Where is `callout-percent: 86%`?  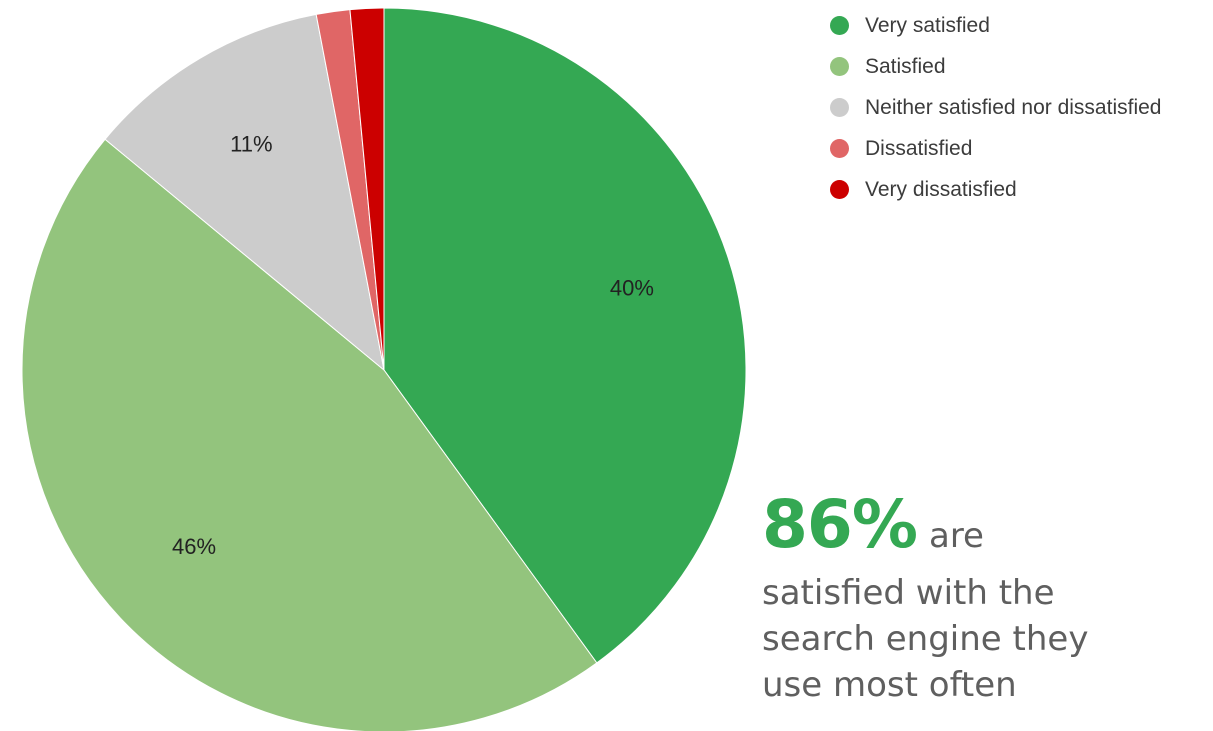
callout-percent: 86% is located at coordinates (840, 524).